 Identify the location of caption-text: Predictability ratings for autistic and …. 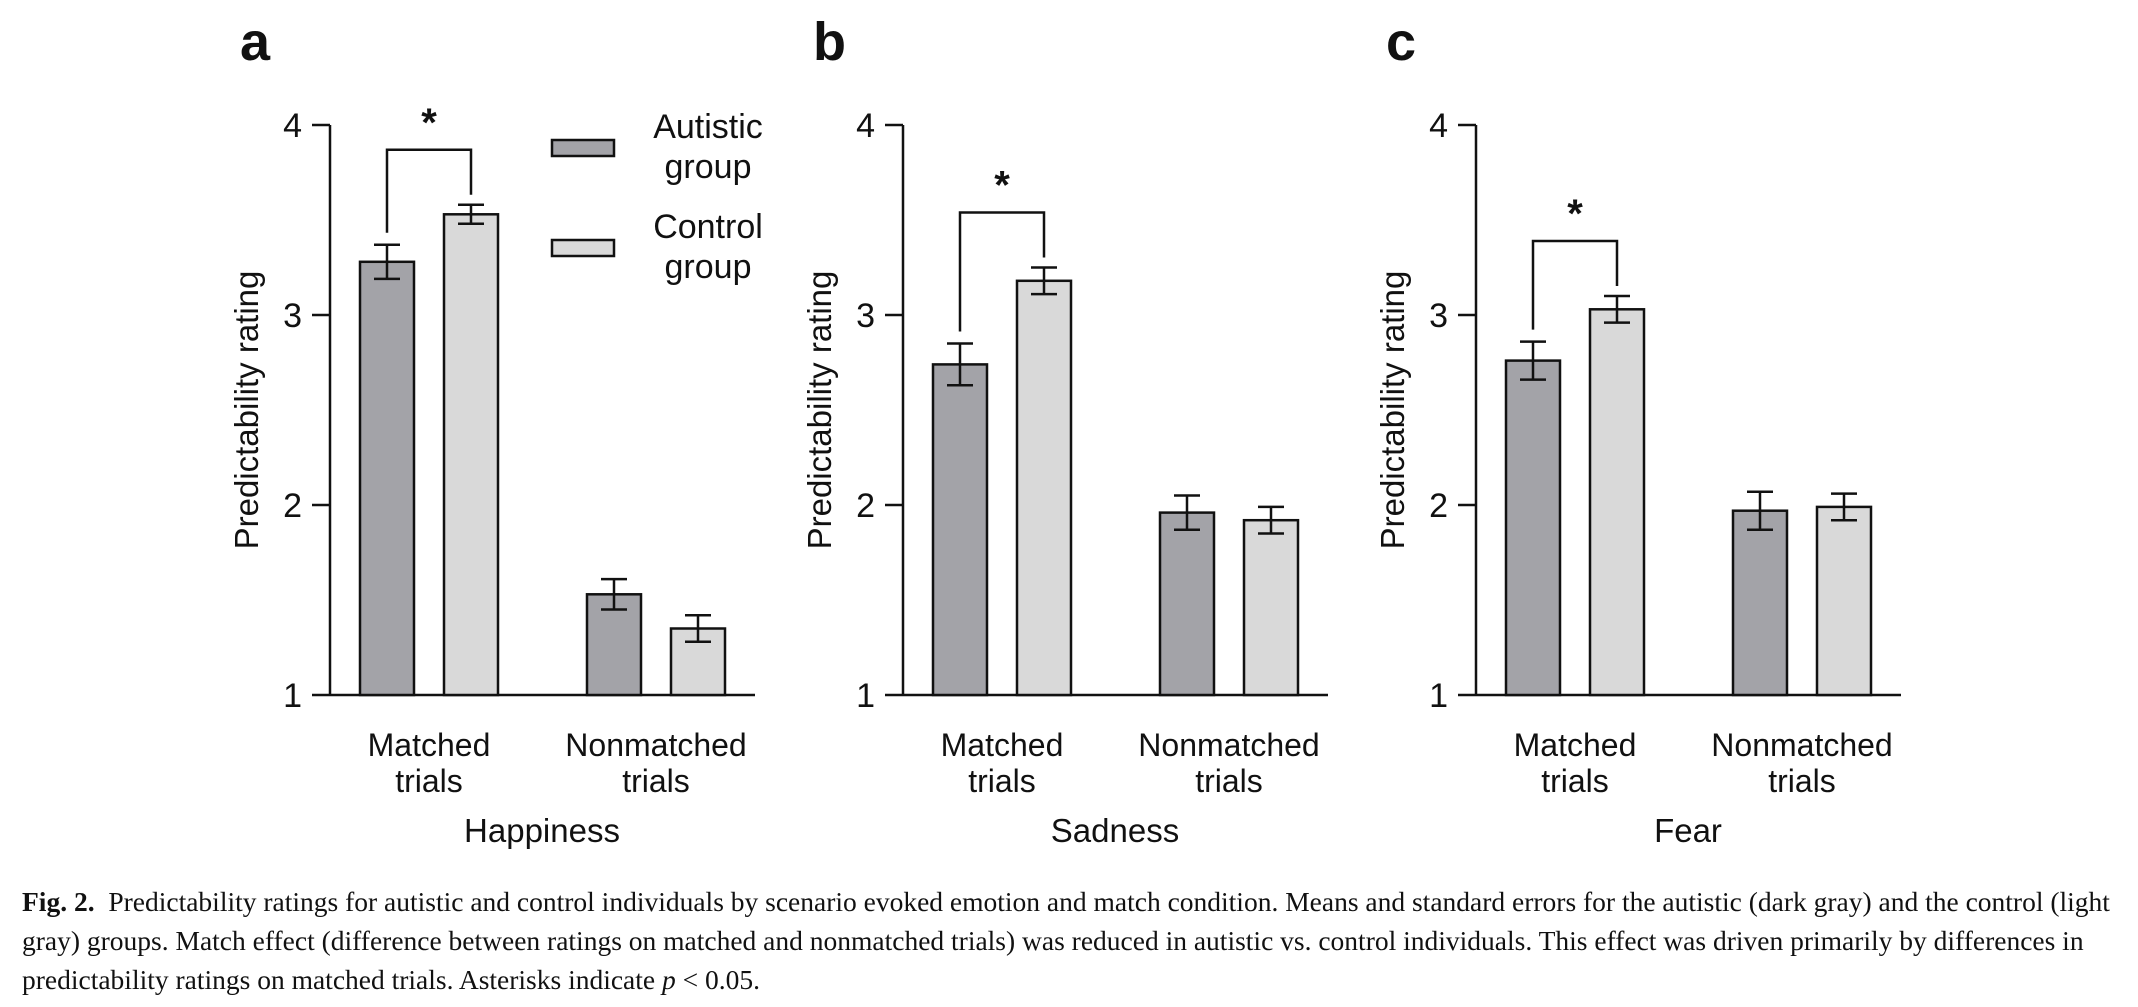
(1066, 940).